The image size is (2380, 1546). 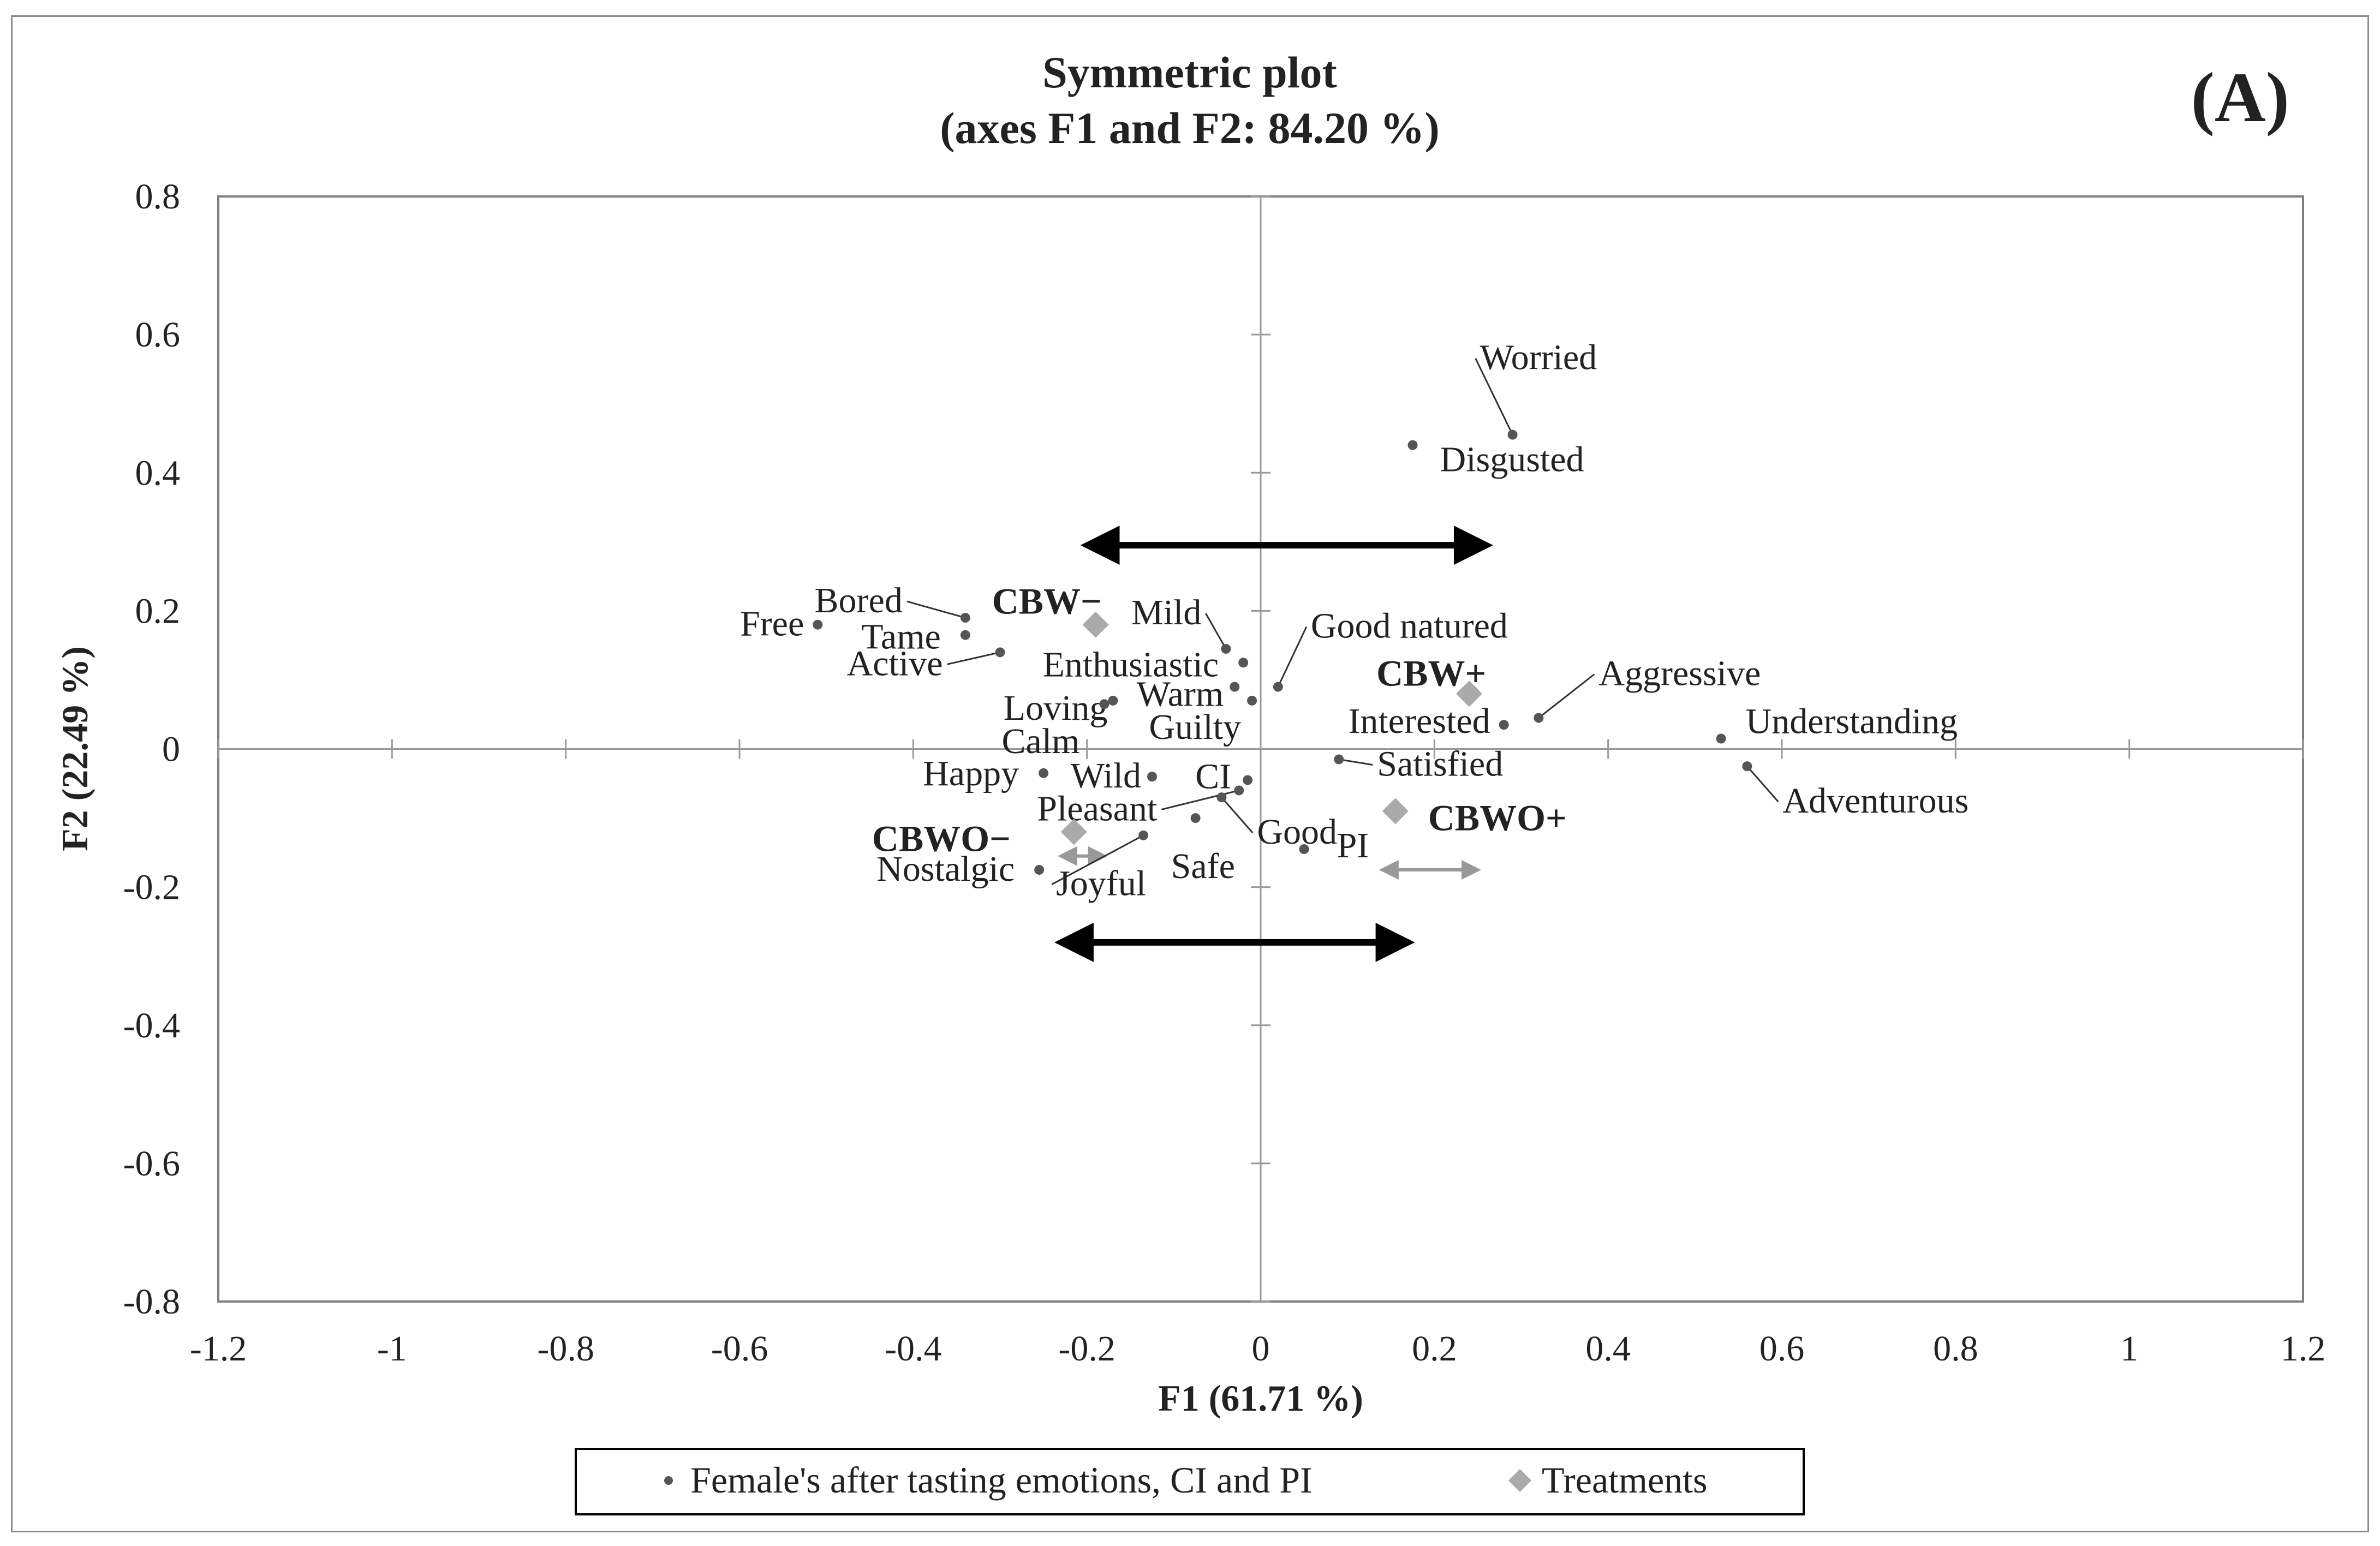 I want to click on x-tick-label: -0.4, so click(x=913, y=1349).